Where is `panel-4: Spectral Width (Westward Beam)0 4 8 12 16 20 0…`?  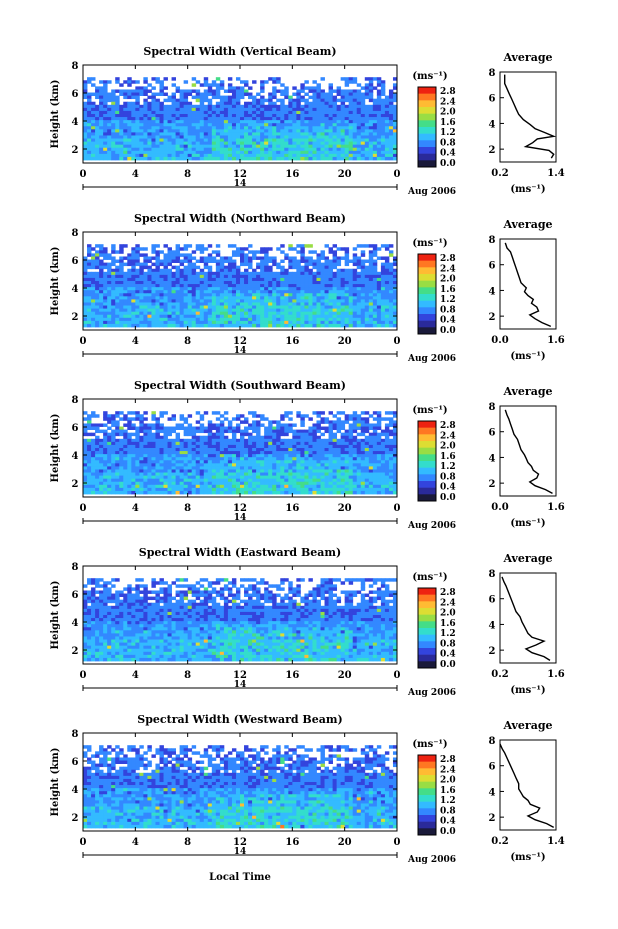
panel-4: Spectral Width (Westward Beam)0 4 8 12 16 20 0… is located at coordinates (307, 789).